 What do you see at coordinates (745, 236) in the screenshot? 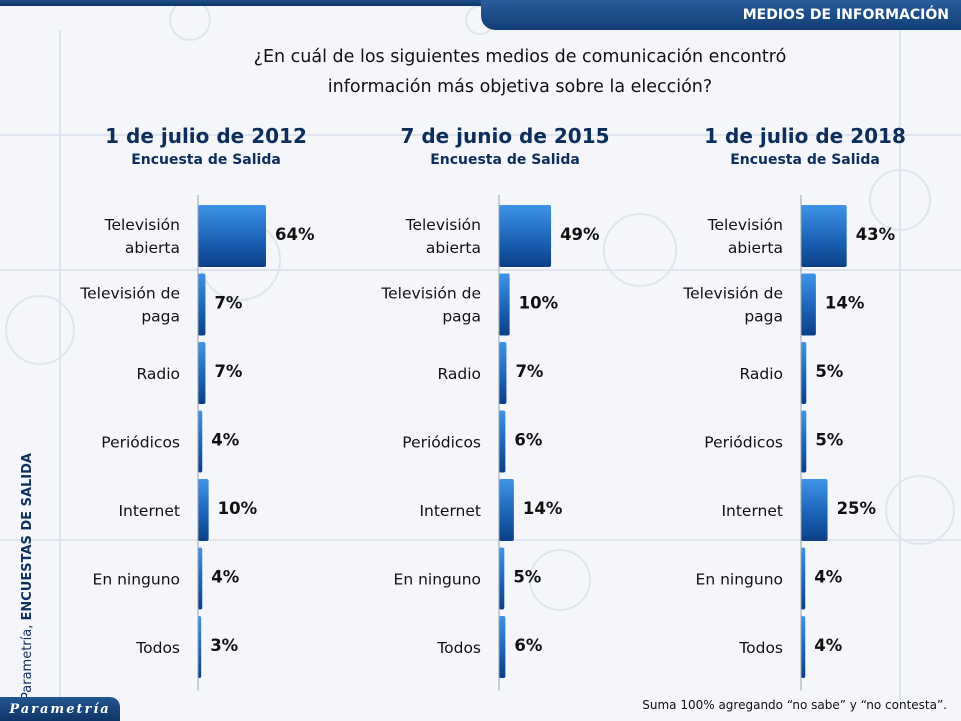
I see `category-label-2018-0: Televisión abierta` at bounding box center [745, 236].